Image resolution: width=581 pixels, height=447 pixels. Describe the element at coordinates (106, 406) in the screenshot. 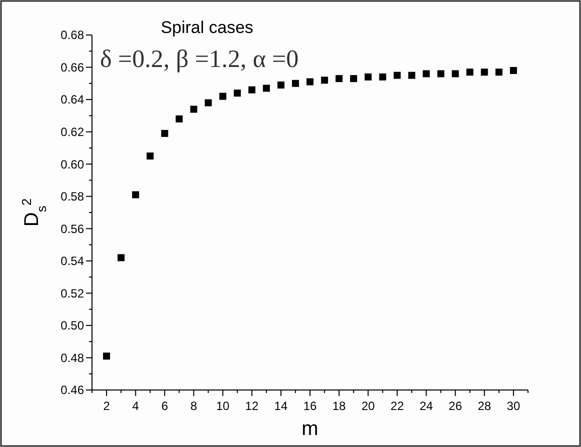

I see `x-tick-label: 2` at that location.